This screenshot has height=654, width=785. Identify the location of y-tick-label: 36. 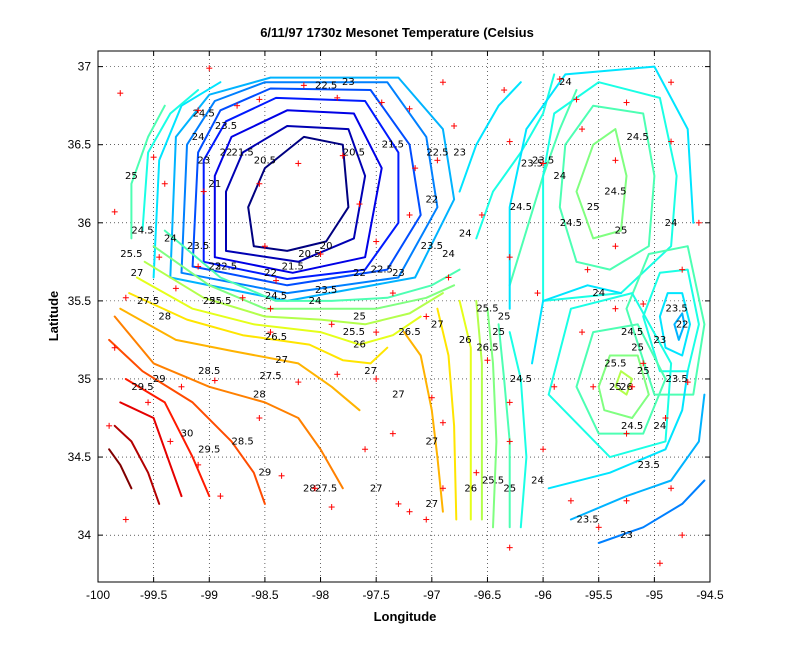
(85, 223).